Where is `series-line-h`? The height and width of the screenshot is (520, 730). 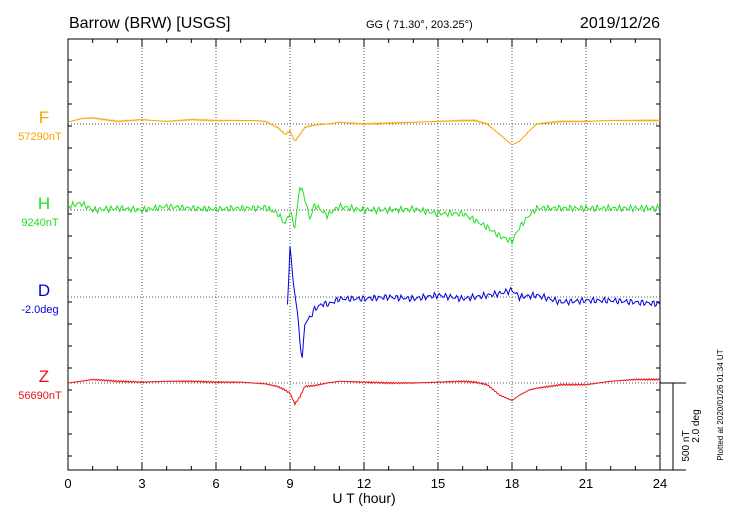
series-line-h is located at coordinates (364, 215).